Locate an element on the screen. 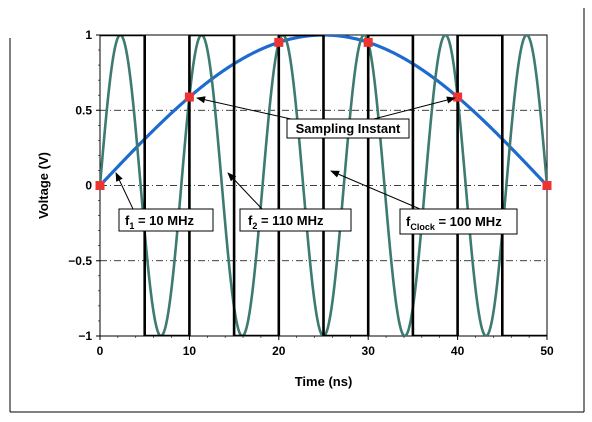  annotation-fclock: fClock = 100 MHz is located at coordinates (458, 221).